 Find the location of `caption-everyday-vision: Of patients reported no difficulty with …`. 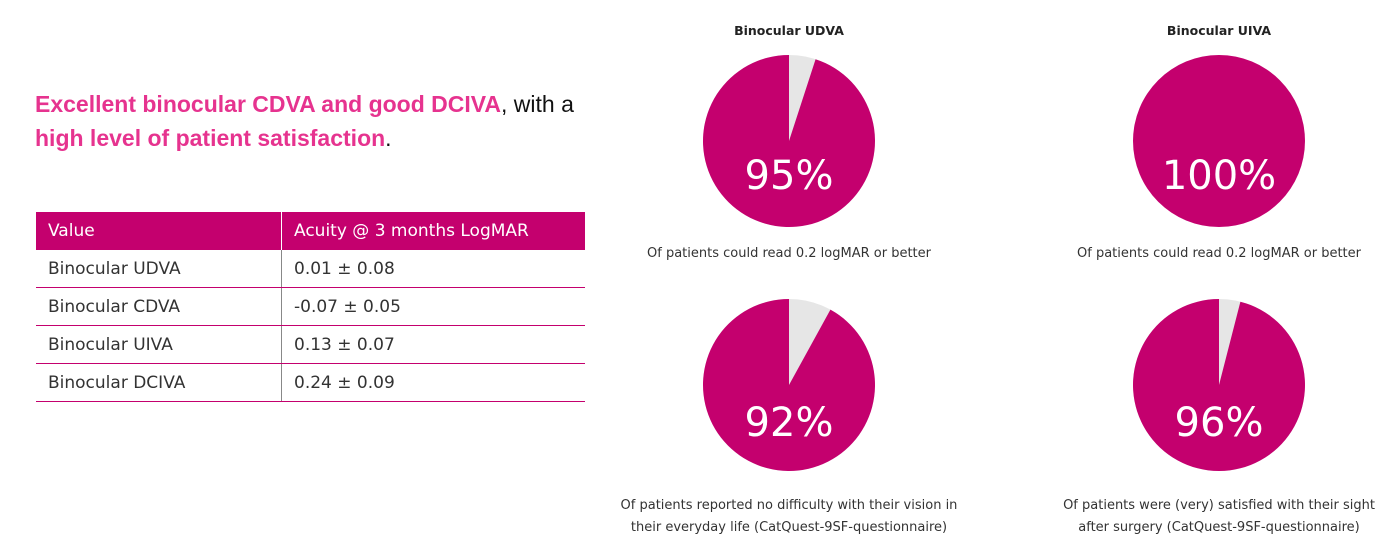

caption-everyday-vision: Of patients reported no difficulty with … is located at coordinates (789, 517).